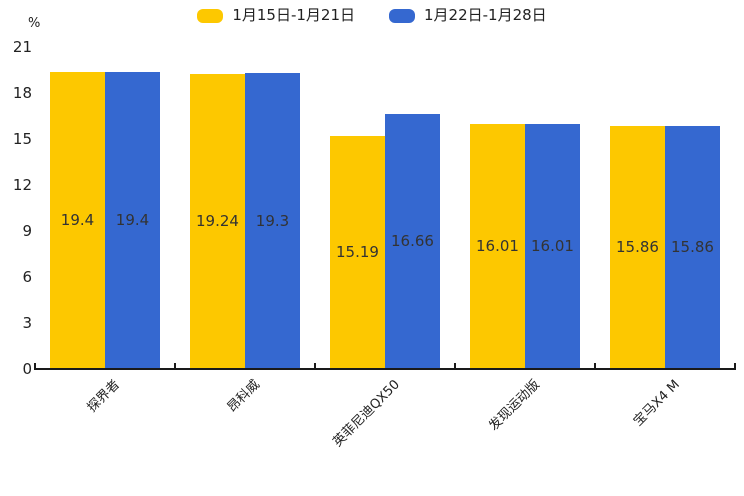  Describe the element at coordinates (243, 396) in the screenshot. I see `category-label: 昂科威` at that location.